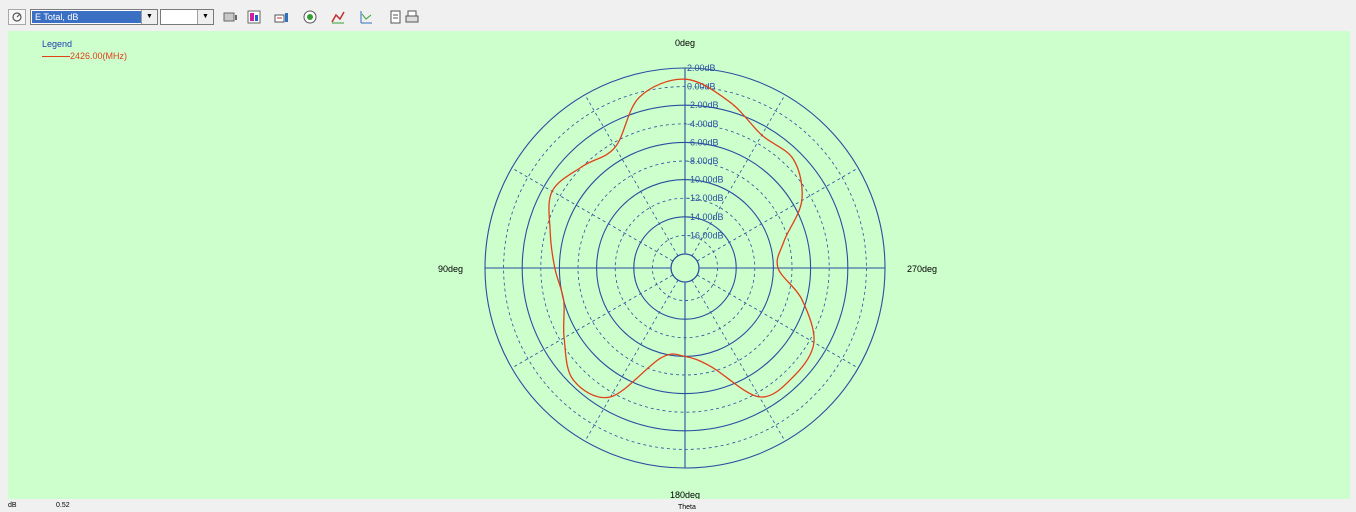 This screenshot has width=1356, height=512. What do you see at coordinates (685, 268) in the screenshot?
I see `grid-center-ring` at bounding box center [685, 268].